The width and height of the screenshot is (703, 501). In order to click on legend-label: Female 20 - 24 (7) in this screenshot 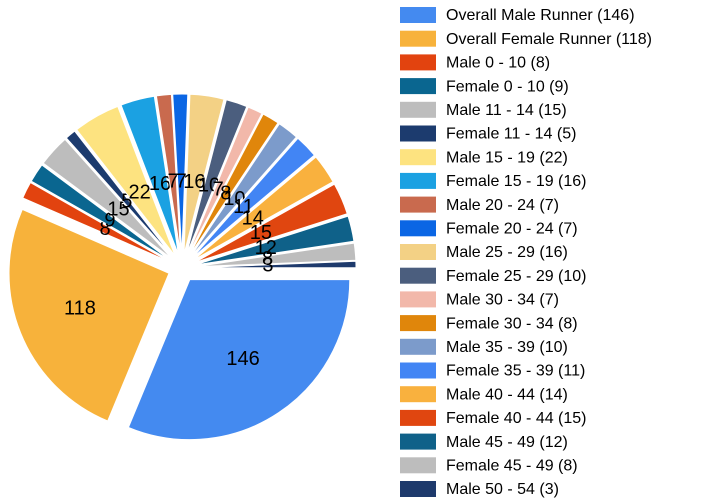, I will do `click(512, 229)`.